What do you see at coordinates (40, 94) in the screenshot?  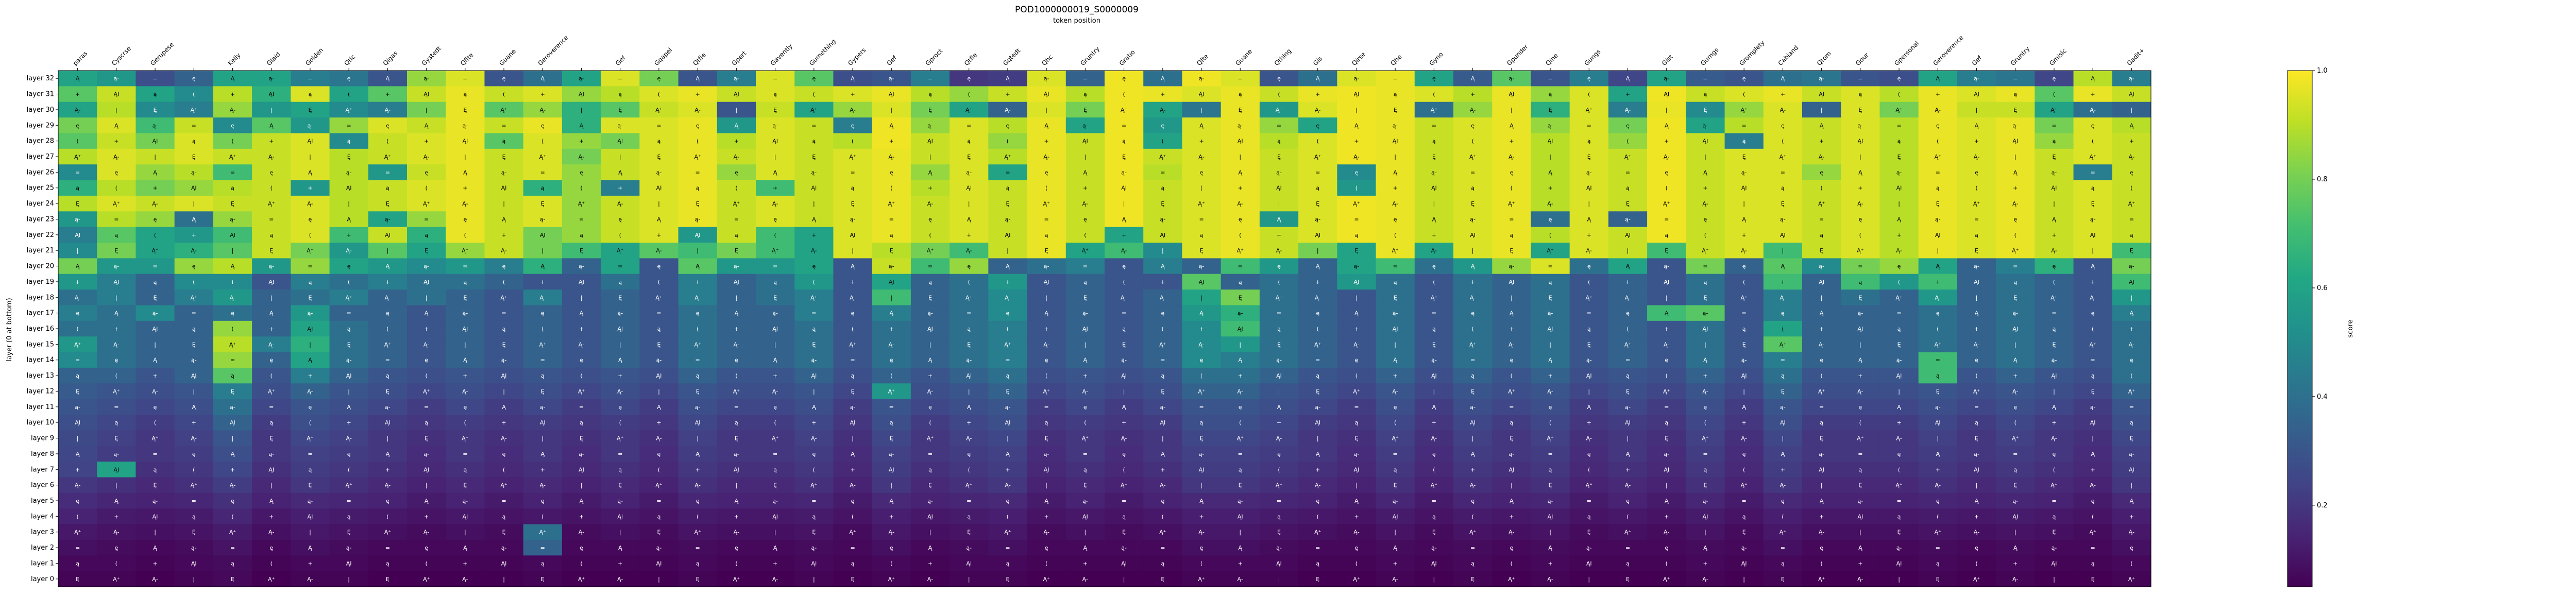 I see `y-tick-label: layer 31` at bounding box center [40, 94].